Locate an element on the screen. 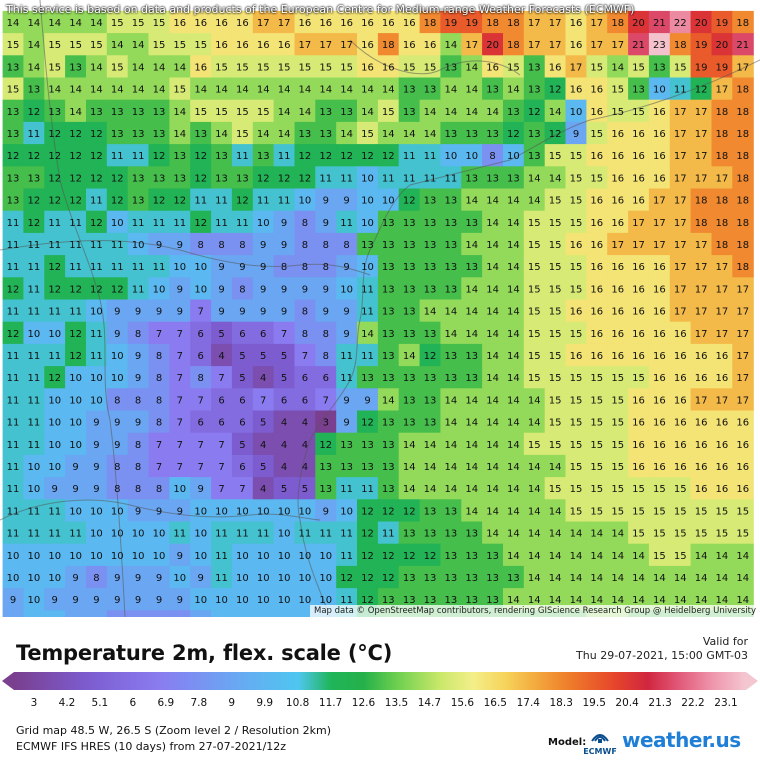  temperature-value: 20 is located at coordinates (701, 23).